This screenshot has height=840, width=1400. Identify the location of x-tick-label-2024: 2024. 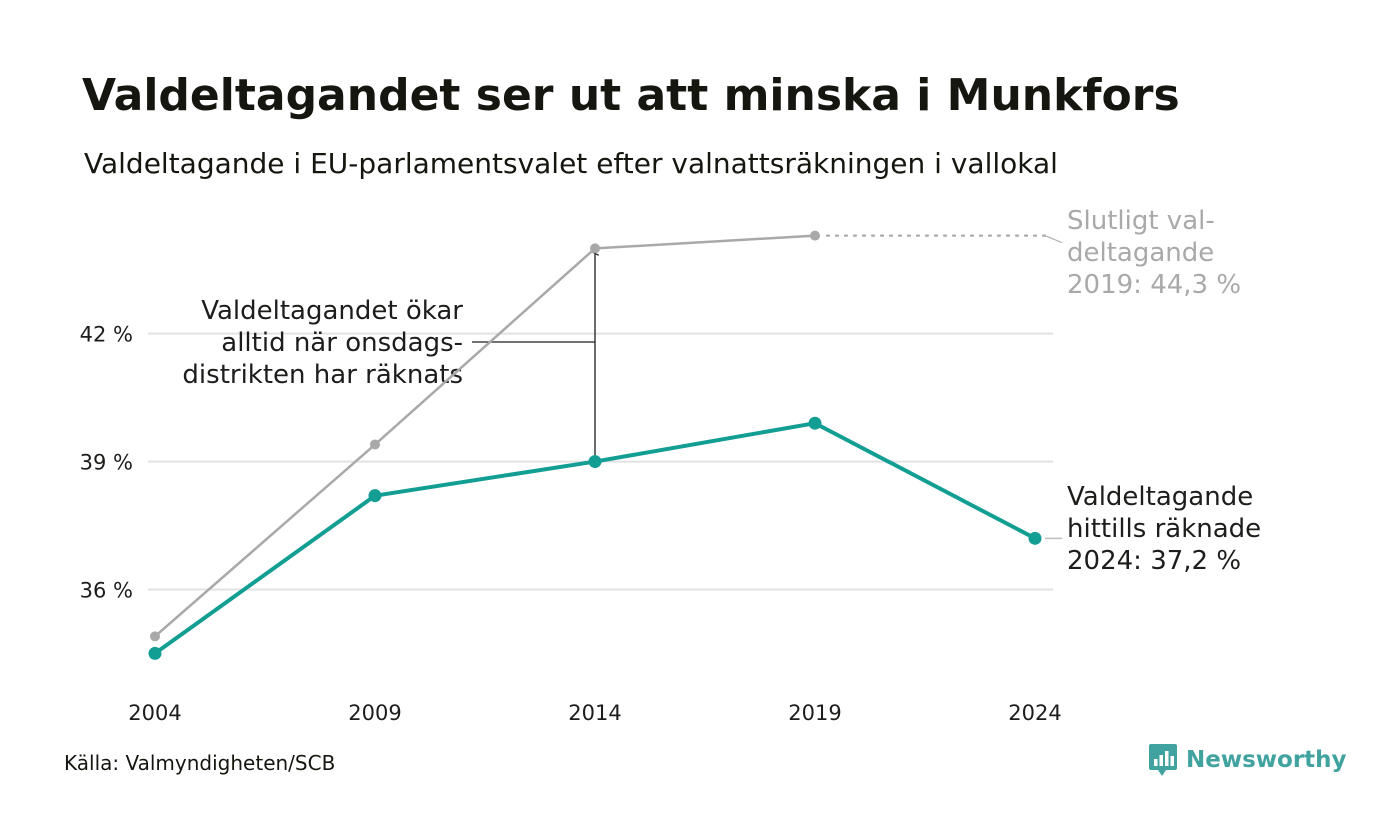
(1034, 713).